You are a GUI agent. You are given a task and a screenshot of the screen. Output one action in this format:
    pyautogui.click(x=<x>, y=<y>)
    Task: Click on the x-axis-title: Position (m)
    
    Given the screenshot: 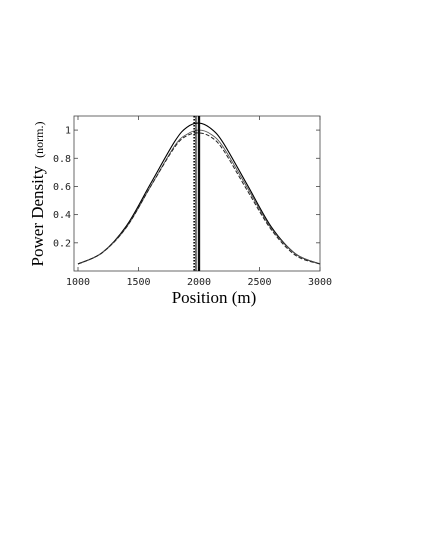 What is the action you would take?
    pyautogui.click(x=214, y=297)
    